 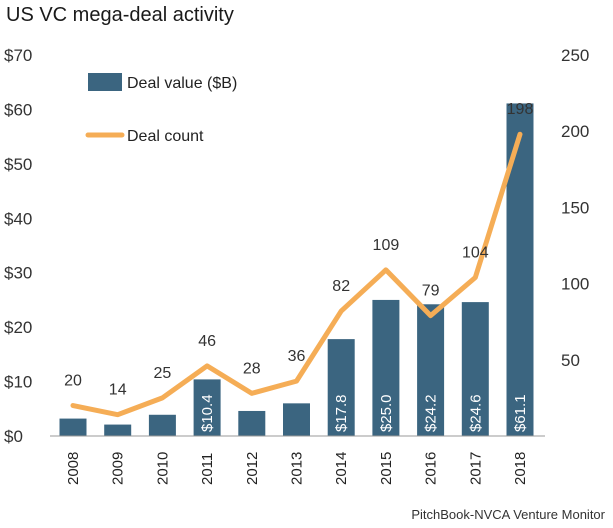 What do you see at coordinates (475, 369) in the screenshot?
I see `bar-2017` at bounding box center [475, 369].